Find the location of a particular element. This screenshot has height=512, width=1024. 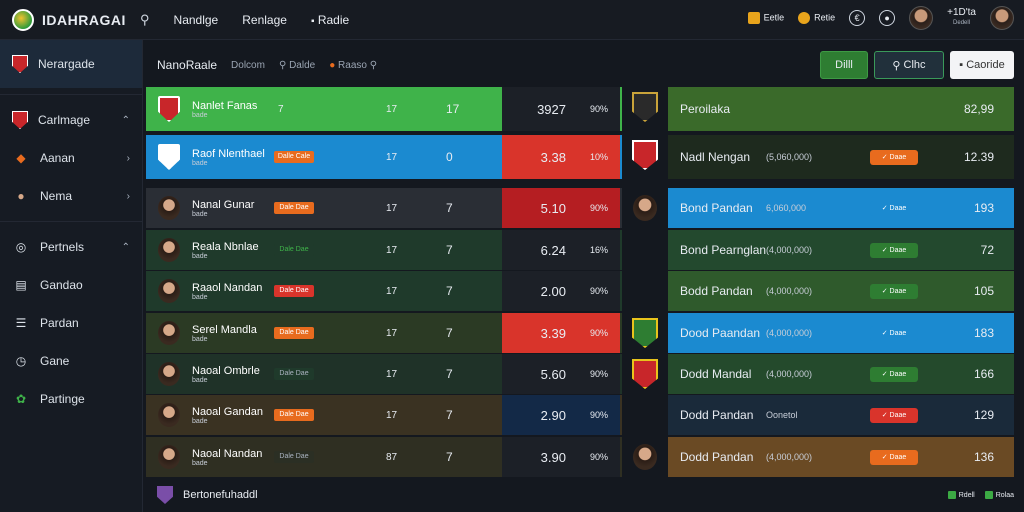

sidebar-item-3: ◆ Aanan › is located at coordinates (71, 158).